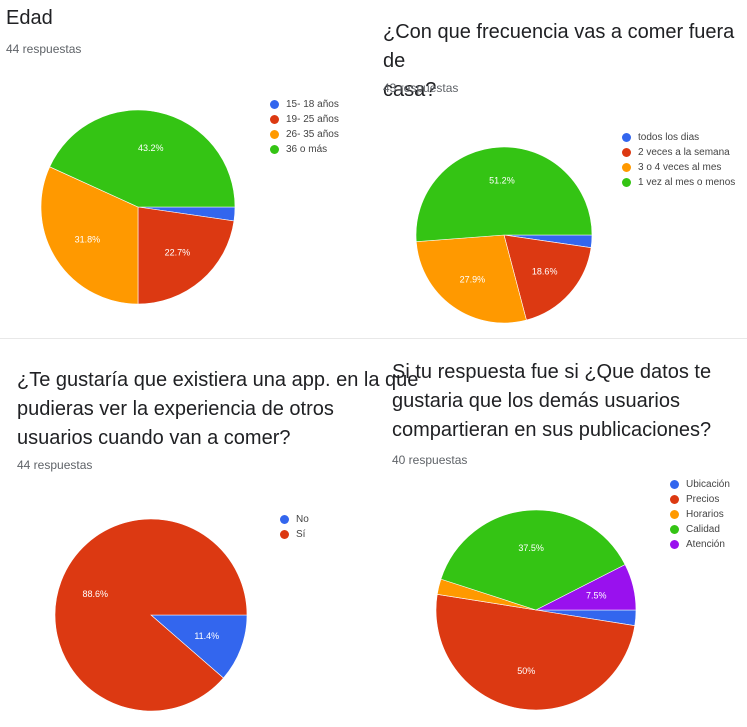 This screenshot has width=747, height=727. What do you see at coordinates (95, 594) in the screenshot?
I see `chart-3-slice-label-1: 88.6%` at bounding box center [95, 594].